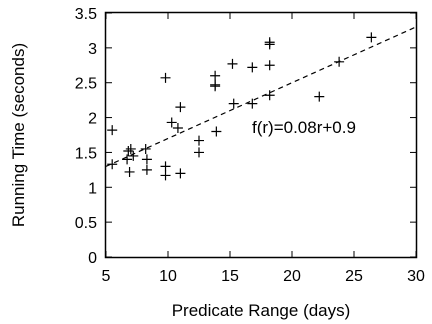  What do you see at coordinates (230, 276) in the screenshot?
I see `x-tick-label: 15` at bounding box center [230, 276].